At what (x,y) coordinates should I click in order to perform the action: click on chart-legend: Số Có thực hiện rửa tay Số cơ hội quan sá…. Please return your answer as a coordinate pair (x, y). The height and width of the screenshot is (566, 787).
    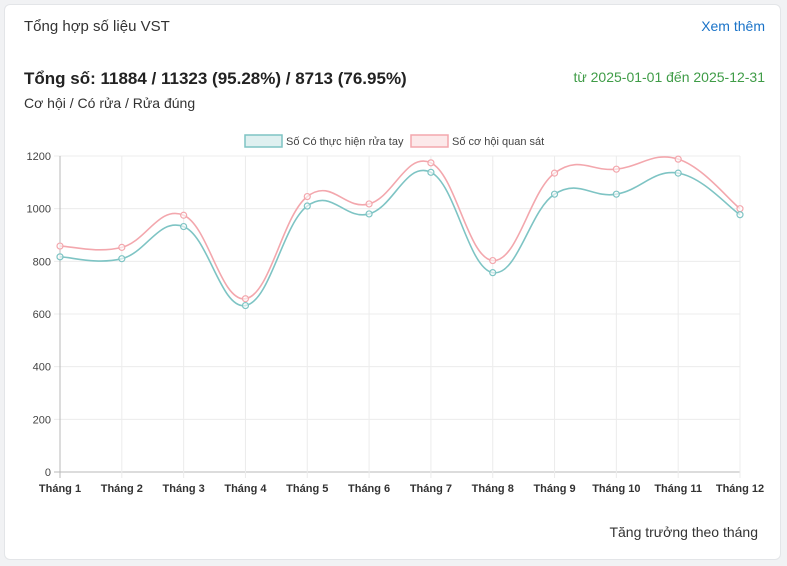
    Looking at the image, I should click on (394, 141).